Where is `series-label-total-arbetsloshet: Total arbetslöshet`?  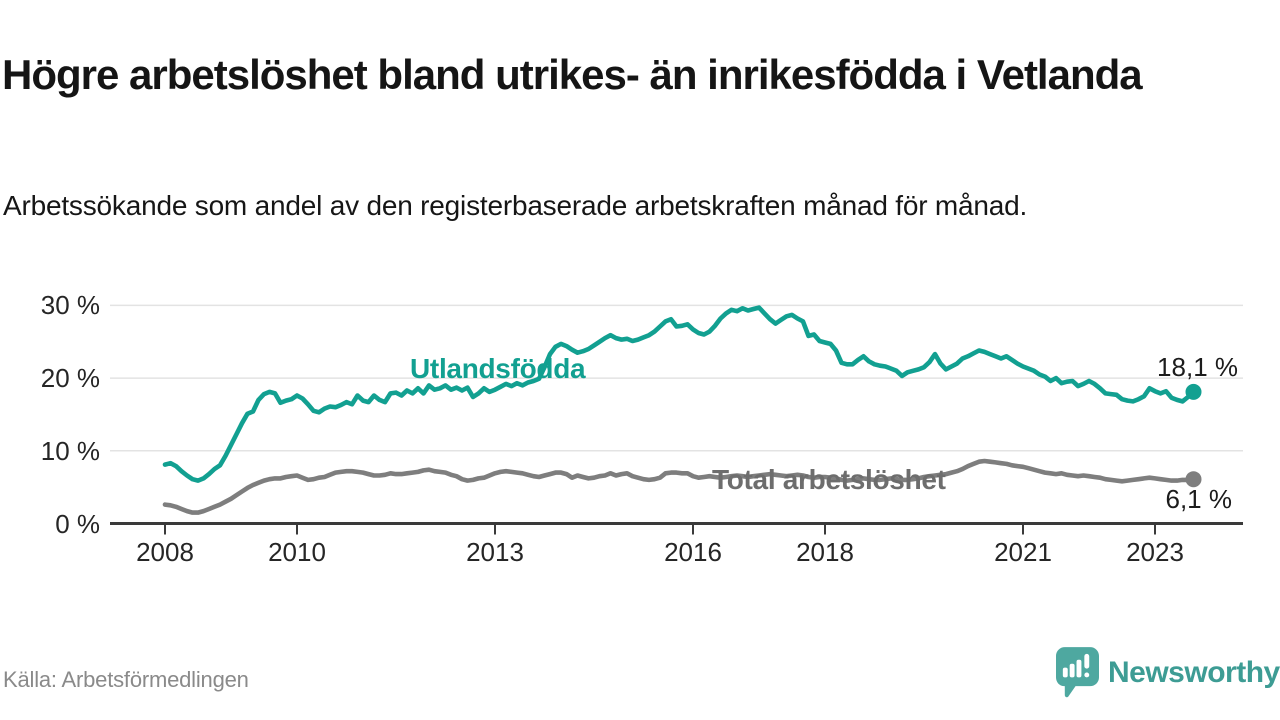 series-label-total-arbetsloshet: Total arbetslöshet is located at coordinates (829, 479).